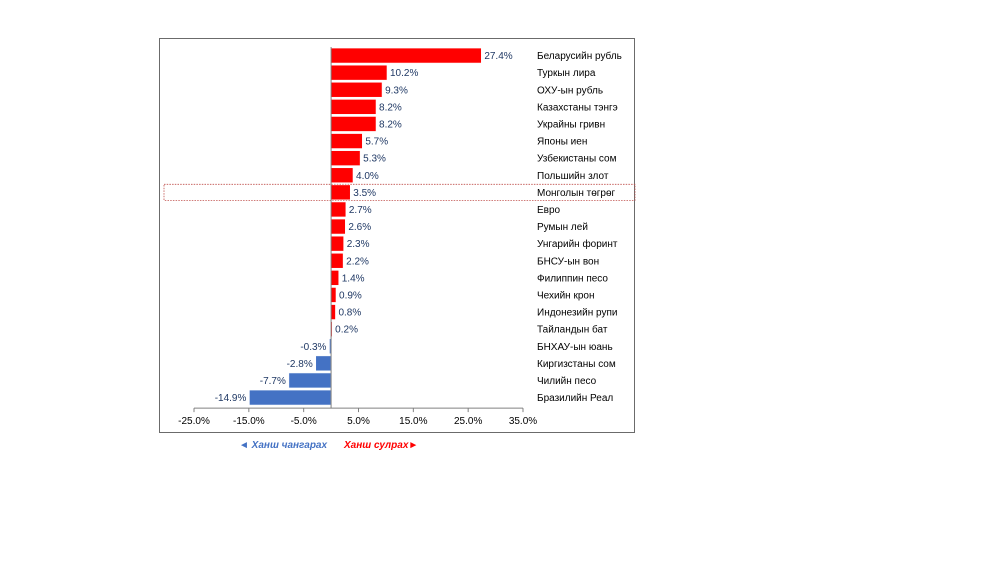 This screenshot has width=1000, height=563. I want to click on legend-weaken: Ханш сулрах►, so click(381, 445).